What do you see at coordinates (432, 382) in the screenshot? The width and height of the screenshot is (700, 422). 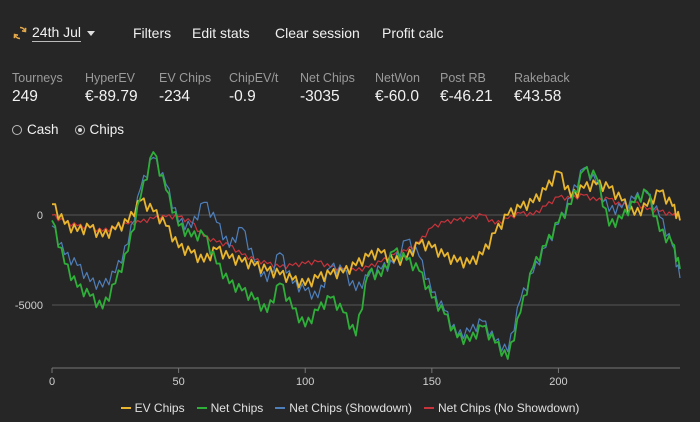 I see `x-tick-label: 150` at bounding box center [432, 382].